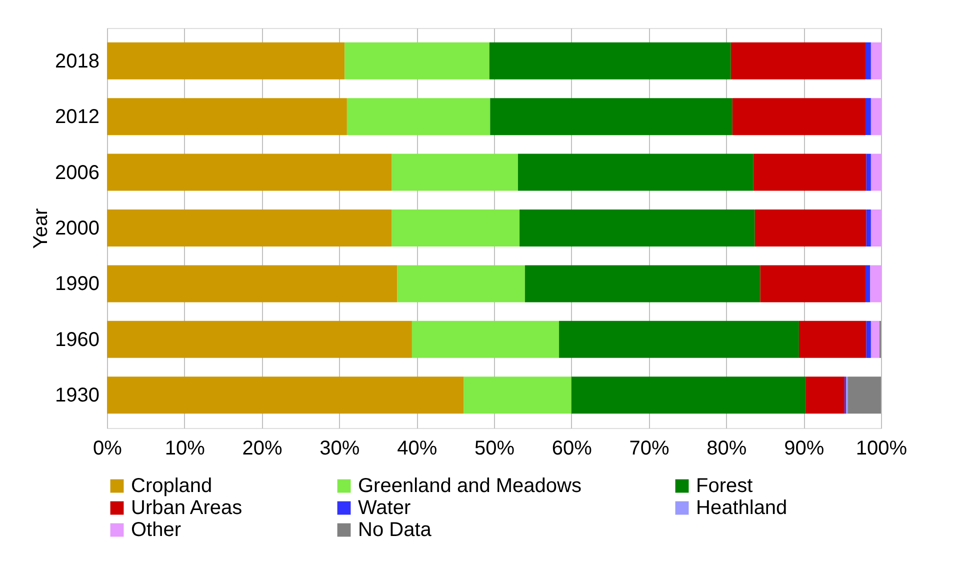  I want to click on x-tick-label: 20%, so click(262, 449).